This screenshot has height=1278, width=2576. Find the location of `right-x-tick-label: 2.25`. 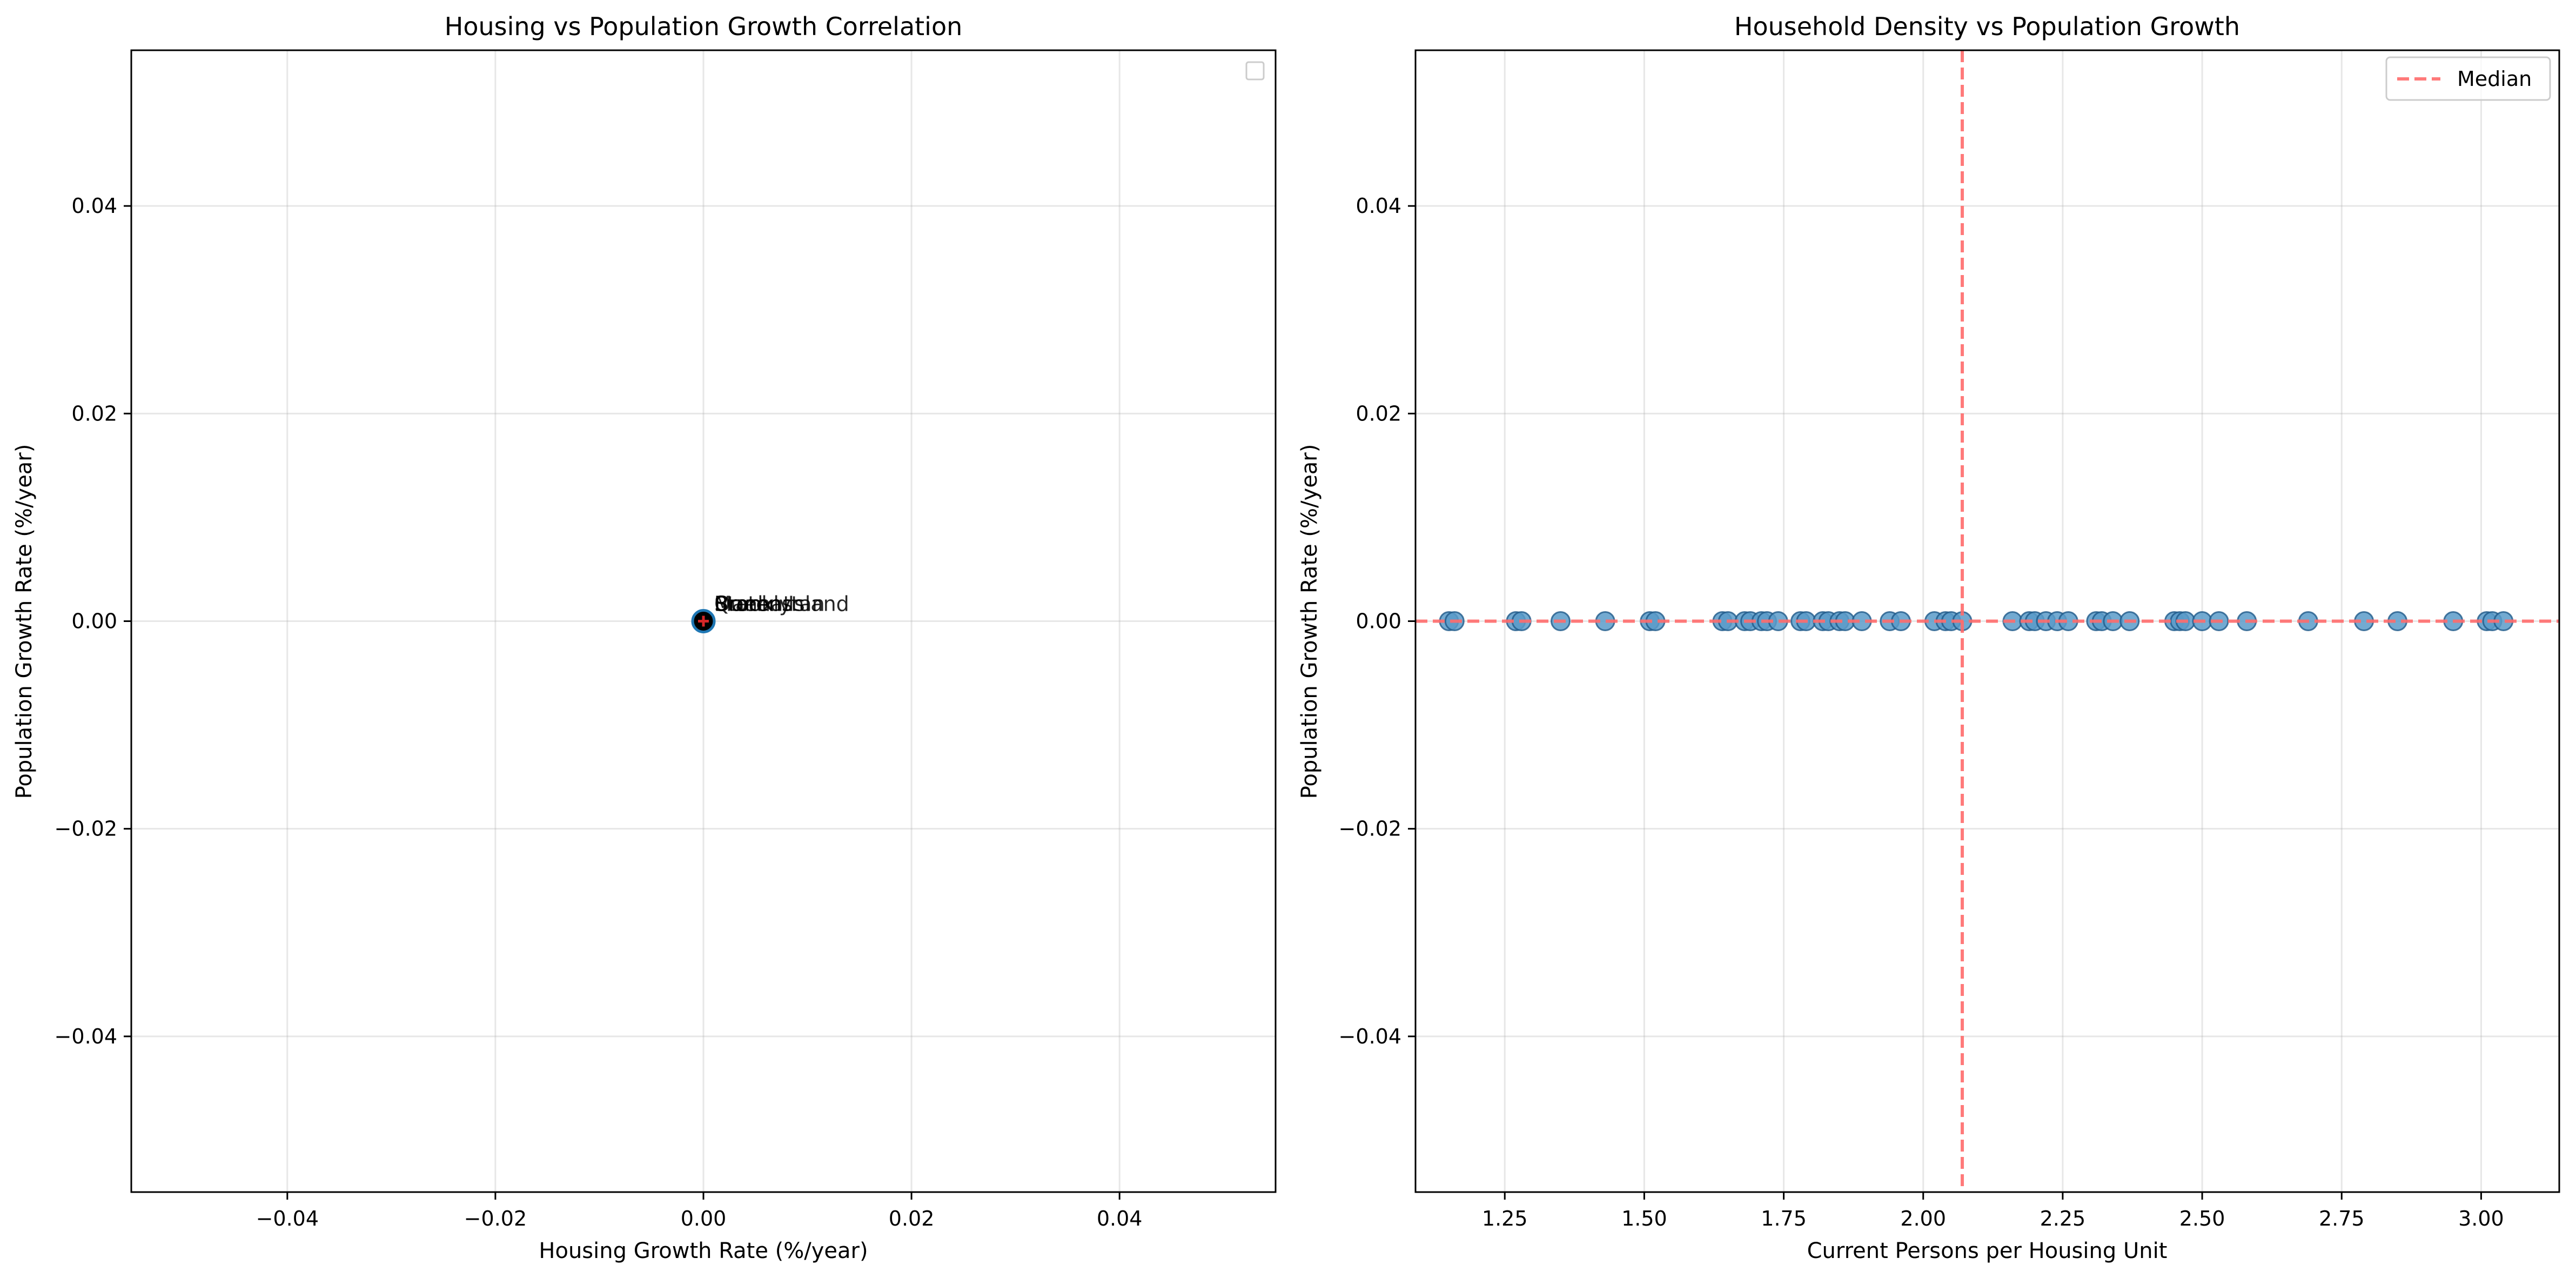

right-x-tick-label: 2.25 is located at coordinates (2063, 1219).